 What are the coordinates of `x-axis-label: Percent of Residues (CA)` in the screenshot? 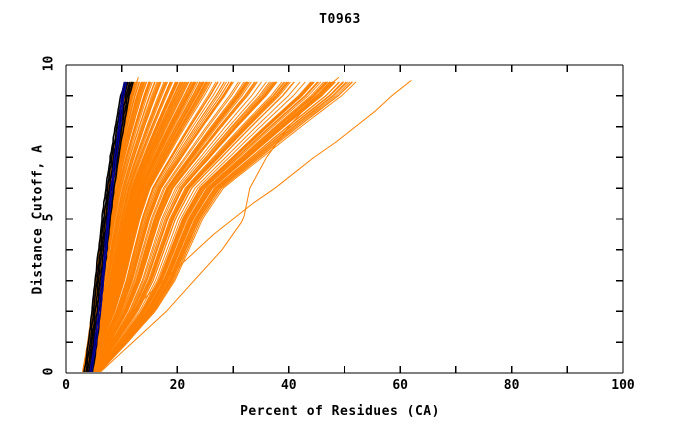 It's located at (340, 411).